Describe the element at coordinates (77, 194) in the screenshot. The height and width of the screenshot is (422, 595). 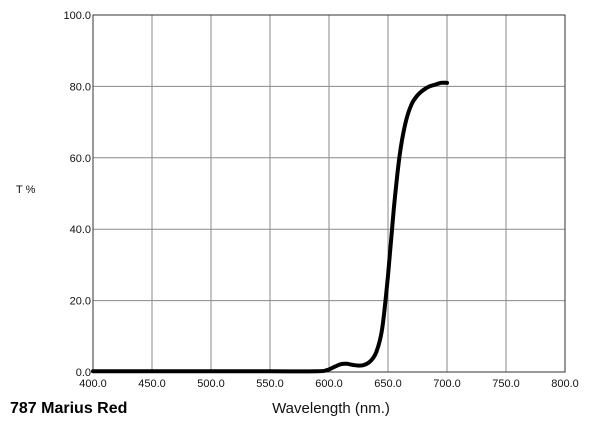
I see `y-tick-labels: 0.0 20.0 40.0 60.0 80.0 100.0` at that location.